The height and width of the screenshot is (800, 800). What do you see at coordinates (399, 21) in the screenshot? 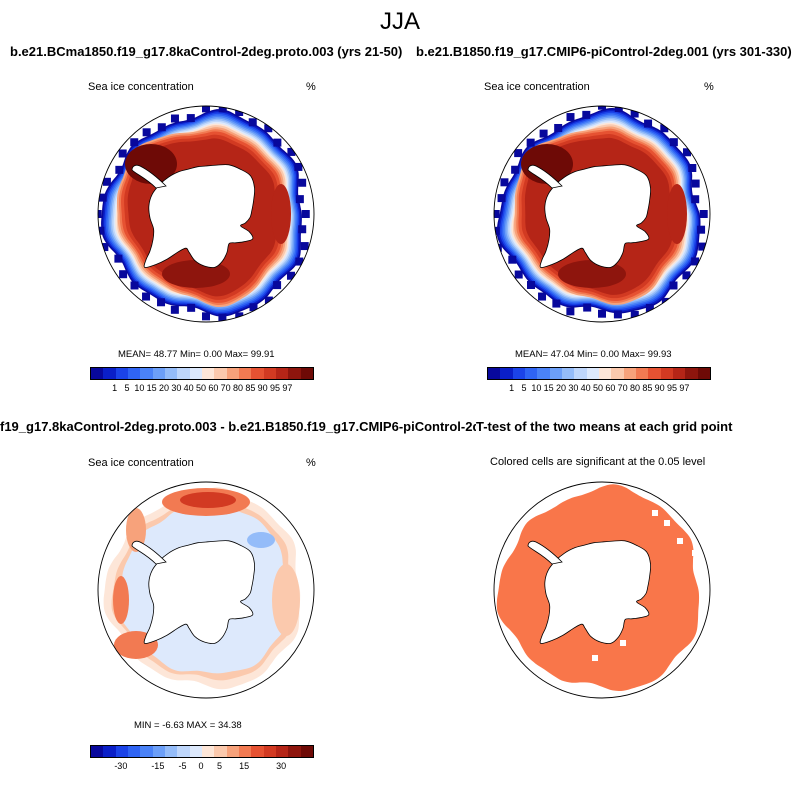
I see `figure-title: JJA` at bounding box center [399, 21].